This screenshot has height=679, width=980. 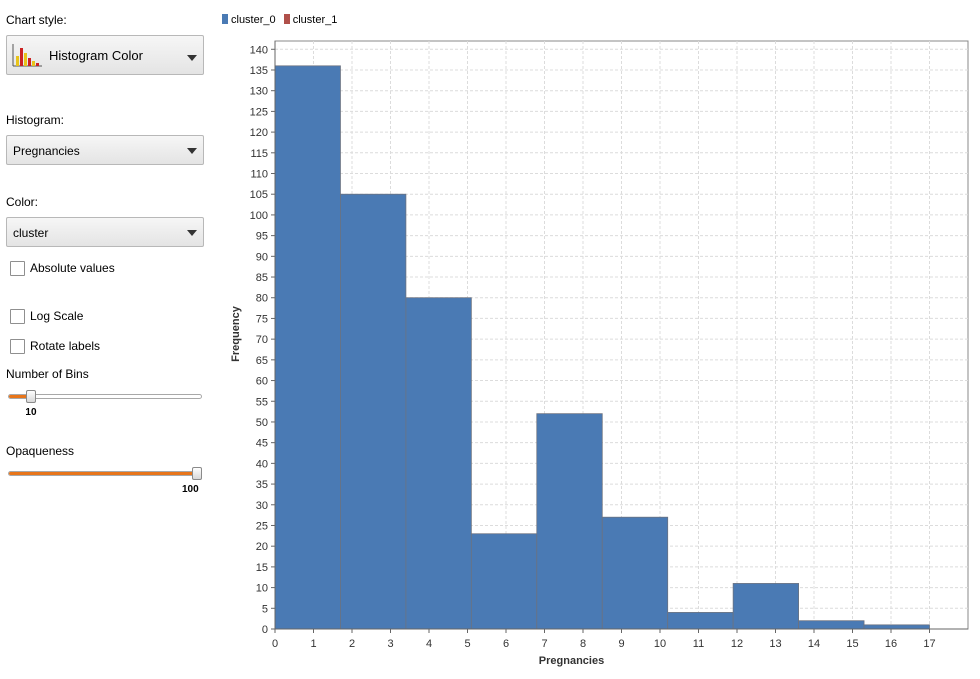 I want to click on y-tick-label: 40, so click(x=262, y=464).